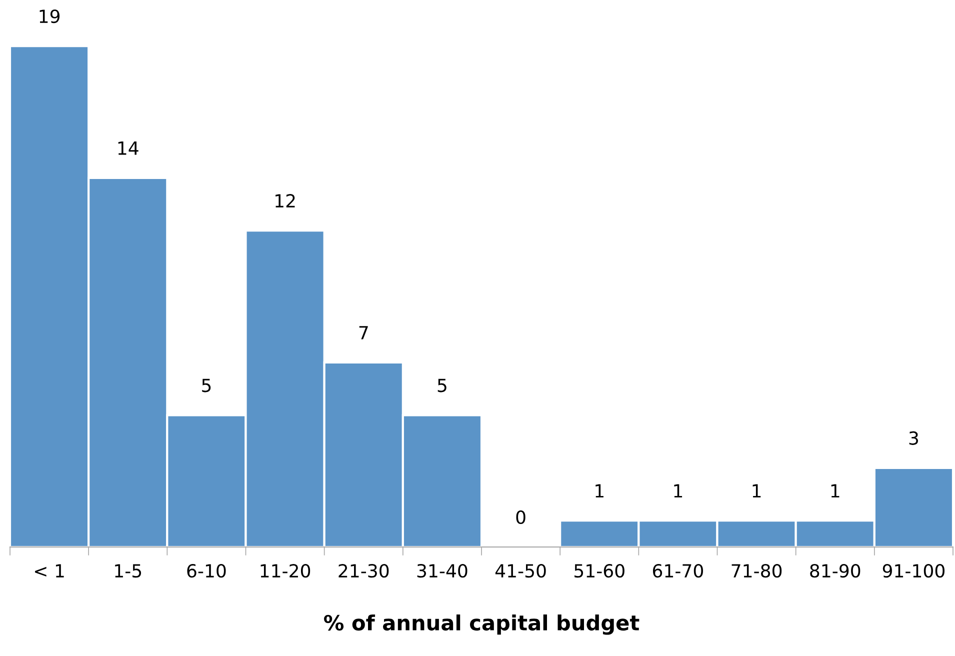 This screenshot has width=955, height=656. What do you see at coordinates (285, 571) in the screenshot?
I see `x-tick-label: 11-20` at bounding box center [285, 571].